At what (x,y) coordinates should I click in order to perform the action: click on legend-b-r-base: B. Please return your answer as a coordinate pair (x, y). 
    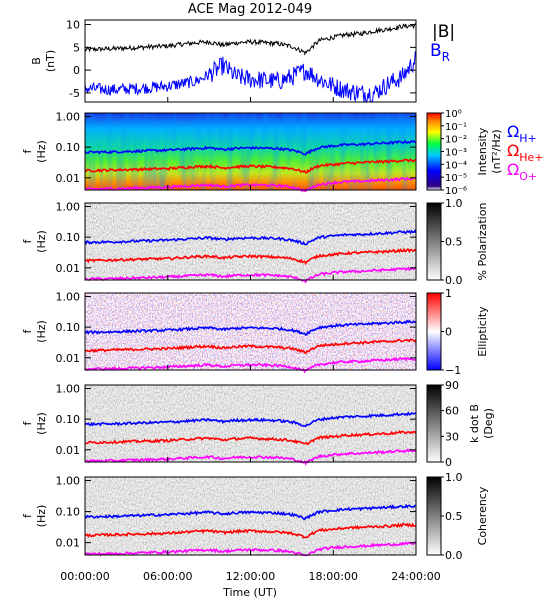
    Looking at the image, I should click on (436, 51).